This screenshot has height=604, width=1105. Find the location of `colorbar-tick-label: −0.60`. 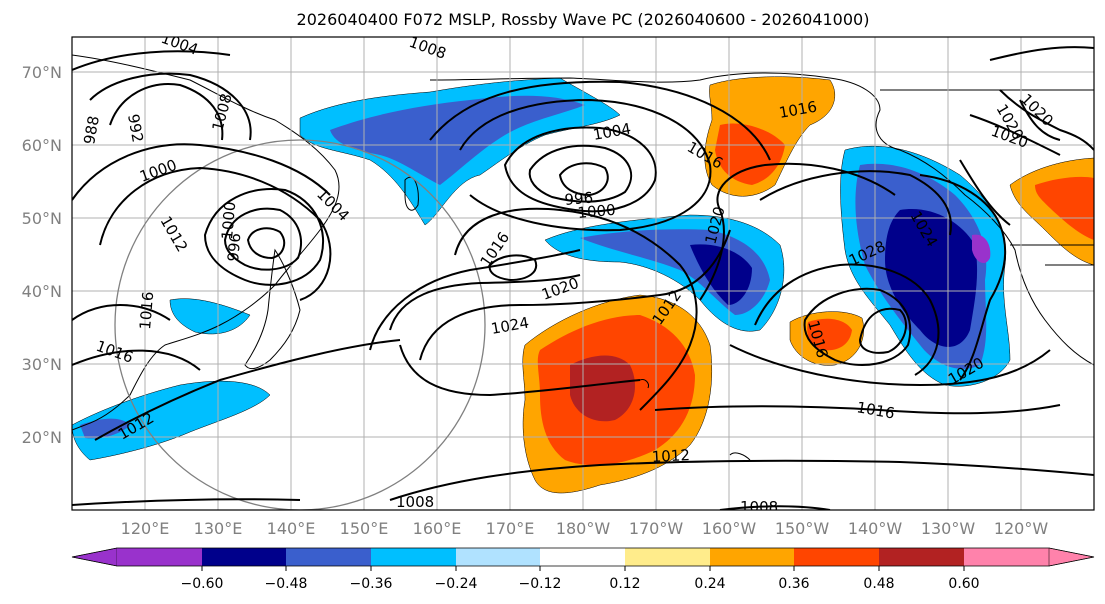

colorbar-tick-label: −0.60 is located at coordinates (202, 584).